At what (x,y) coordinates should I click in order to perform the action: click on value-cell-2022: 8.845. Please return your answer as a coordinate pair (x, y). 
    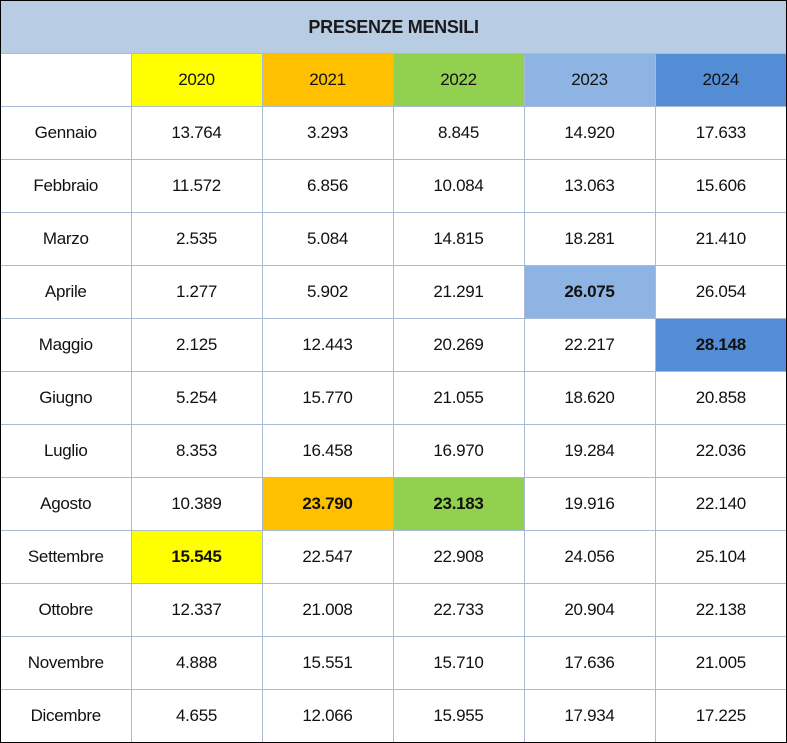
    Looking at the image, I should click on (458, 133).